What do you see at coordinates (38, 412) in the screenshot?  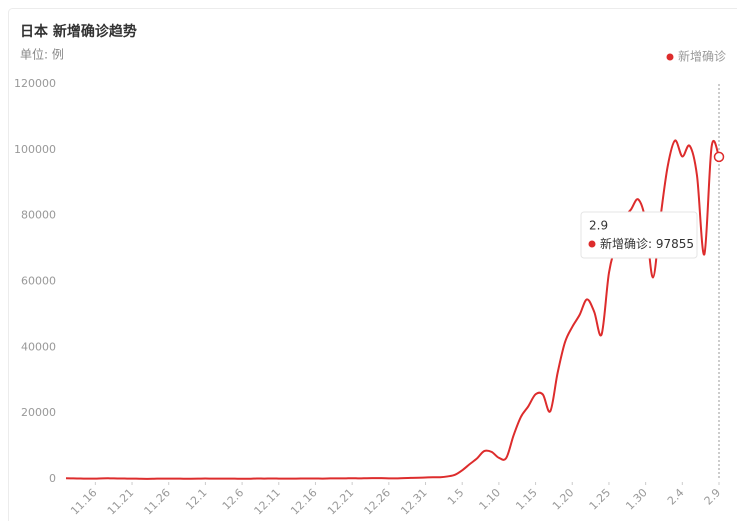 I see `y-tick-label: 20000` at bounding box center [38, 412].